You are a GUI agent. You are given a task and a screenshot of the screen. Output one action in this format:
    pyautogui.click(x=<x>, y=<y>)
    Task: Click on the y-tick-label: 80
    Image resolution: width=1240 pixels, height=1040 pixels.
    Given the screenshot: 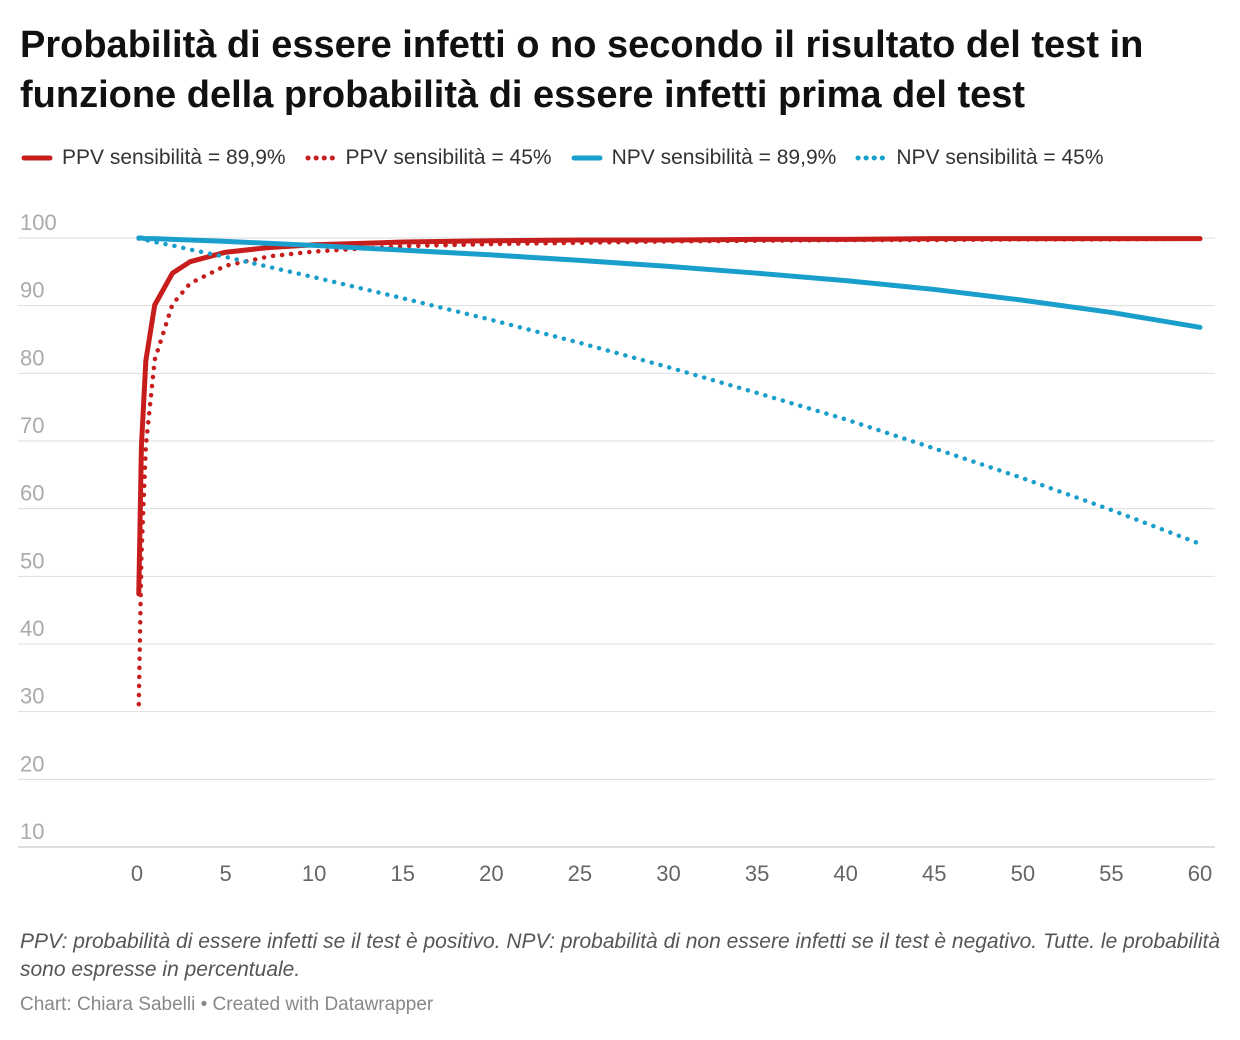 What is the action you would take?
    pyautogui.click(x=32, y=357)
    